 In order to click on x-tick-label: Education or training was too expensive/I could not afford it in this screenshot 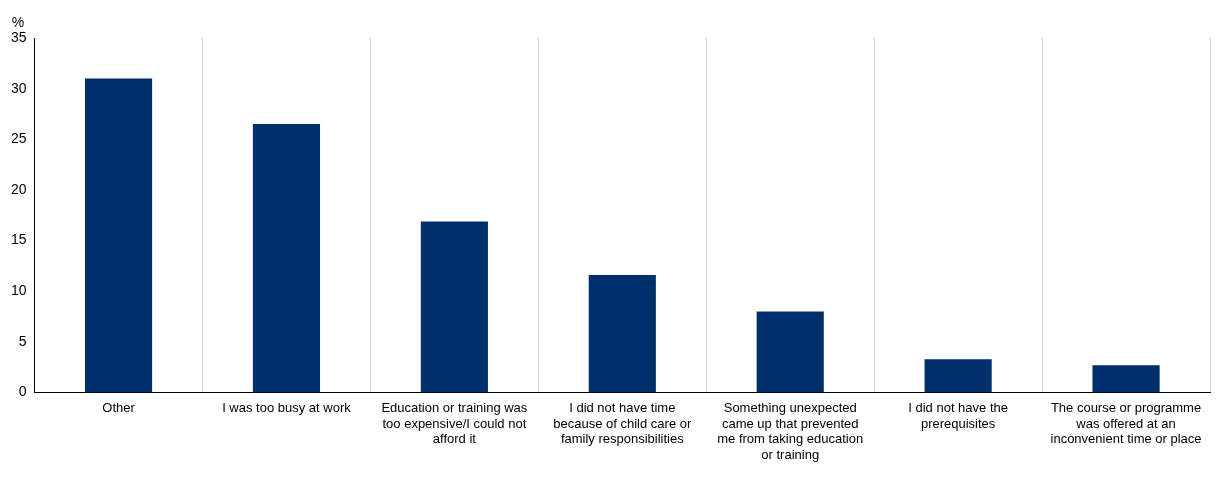, I will do `click(454, 423)`.